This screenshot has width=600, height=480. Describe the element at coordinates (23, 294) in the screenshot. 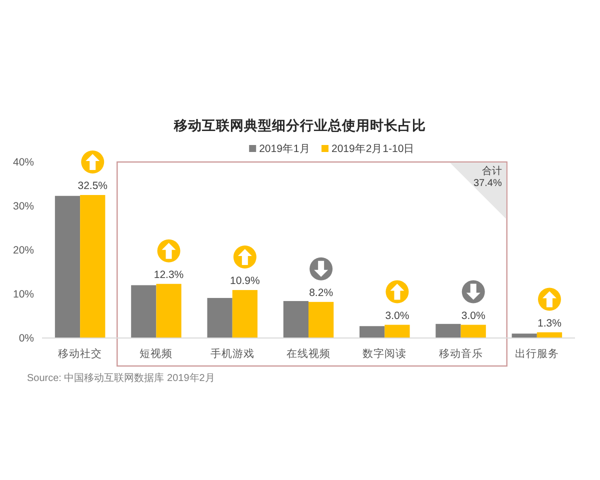

I see `y-tick-label: 10%` at that location.